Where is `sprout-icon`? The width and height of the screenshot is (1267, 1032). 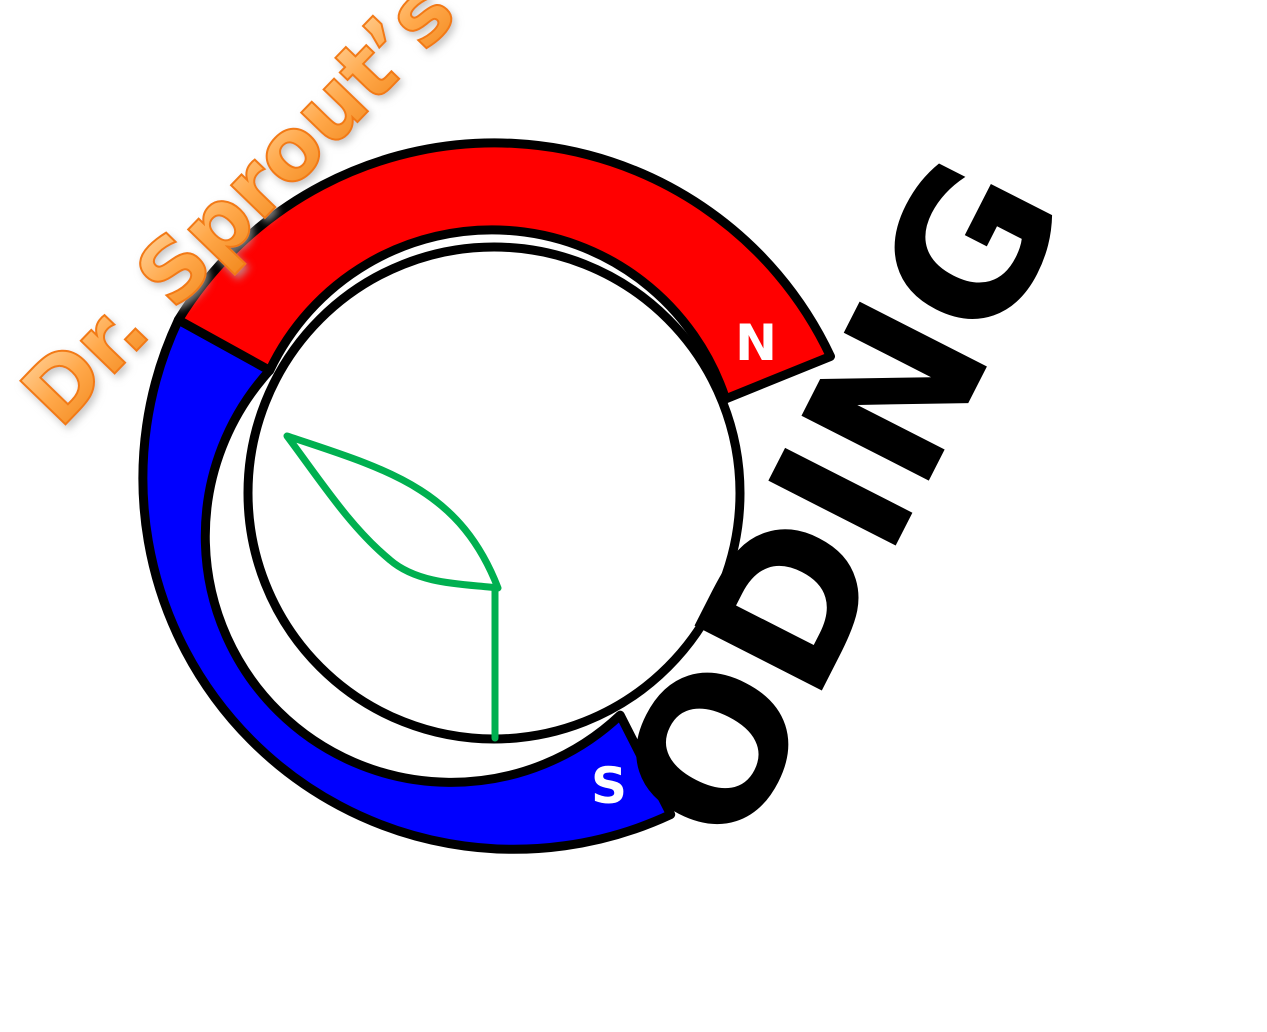 sprout-icon is located at coordinates (392, 587).